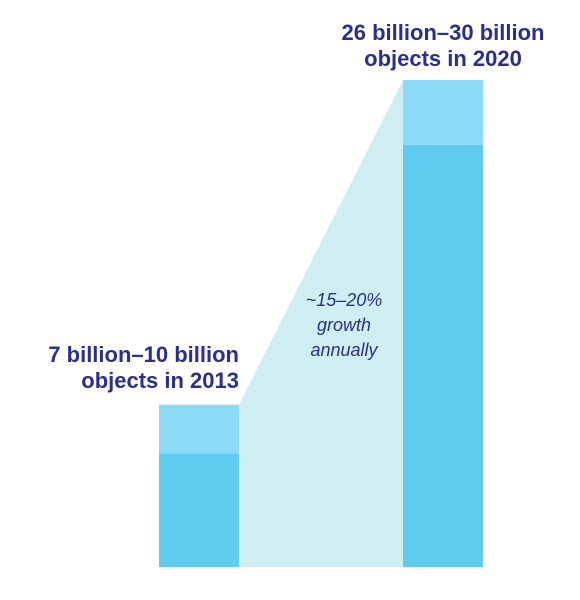 The width and height of the screenshot is (580, 600). What do you see at coordinates (344, 300) in the screenshot?
I see `growth-annotation-line-1: ~15–20%` at bounding box center [344, 300].